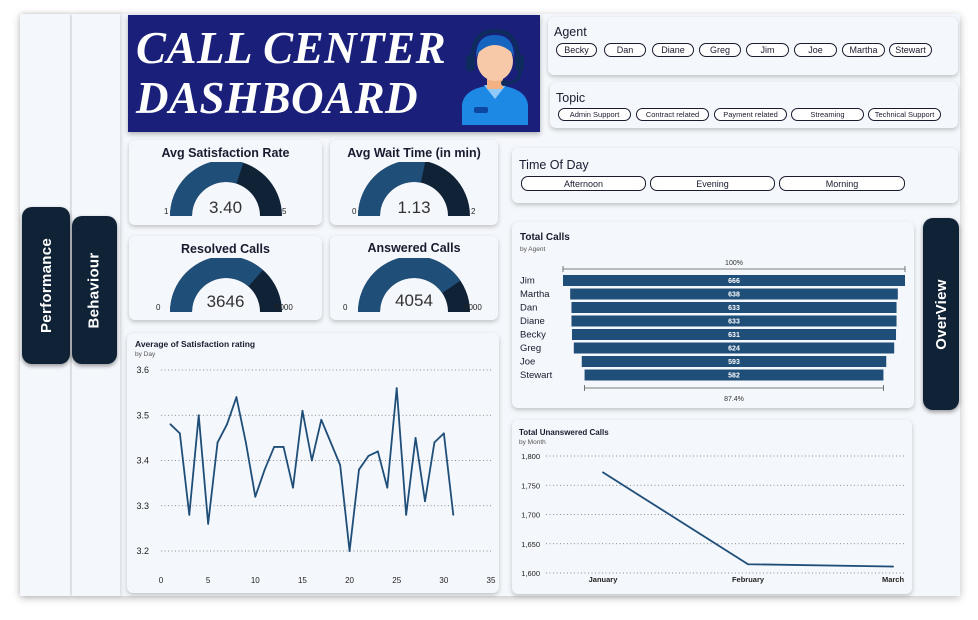  I want to click on overview-nav-label: OverView, so click(941, 314).